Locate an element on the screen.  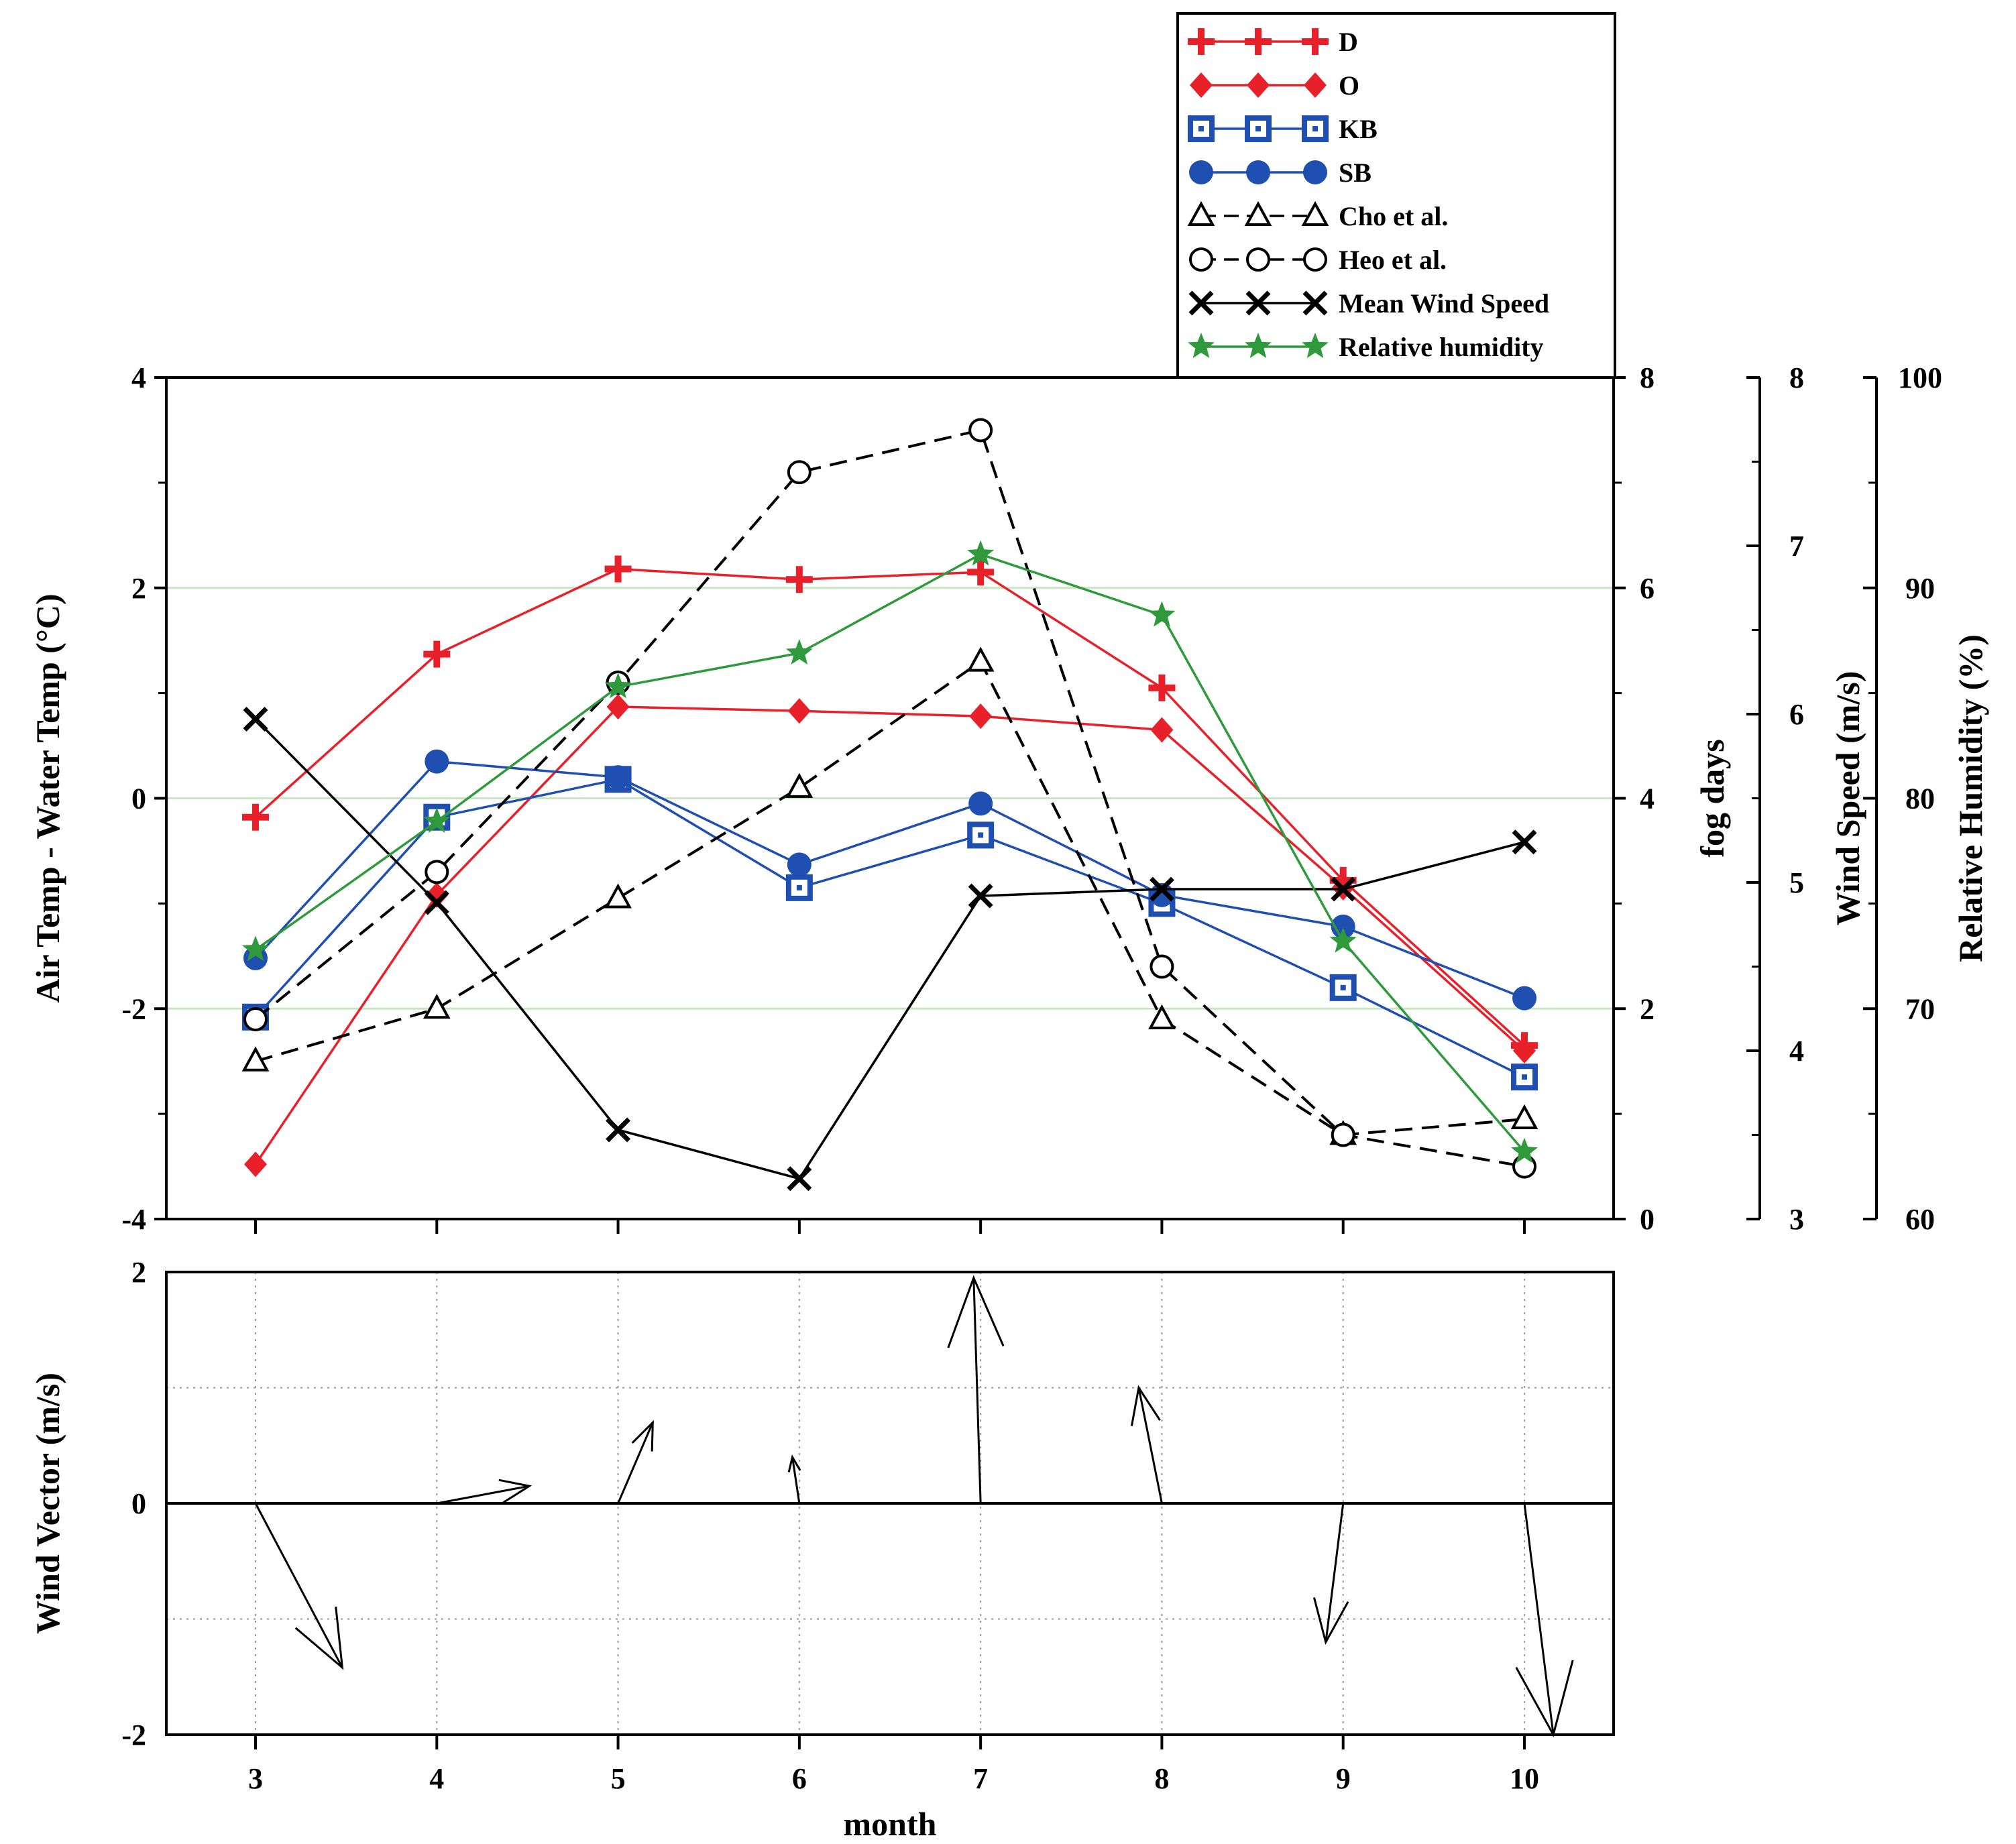
rh-tick-label-4: 100 is located at coordinates (1920, 377).